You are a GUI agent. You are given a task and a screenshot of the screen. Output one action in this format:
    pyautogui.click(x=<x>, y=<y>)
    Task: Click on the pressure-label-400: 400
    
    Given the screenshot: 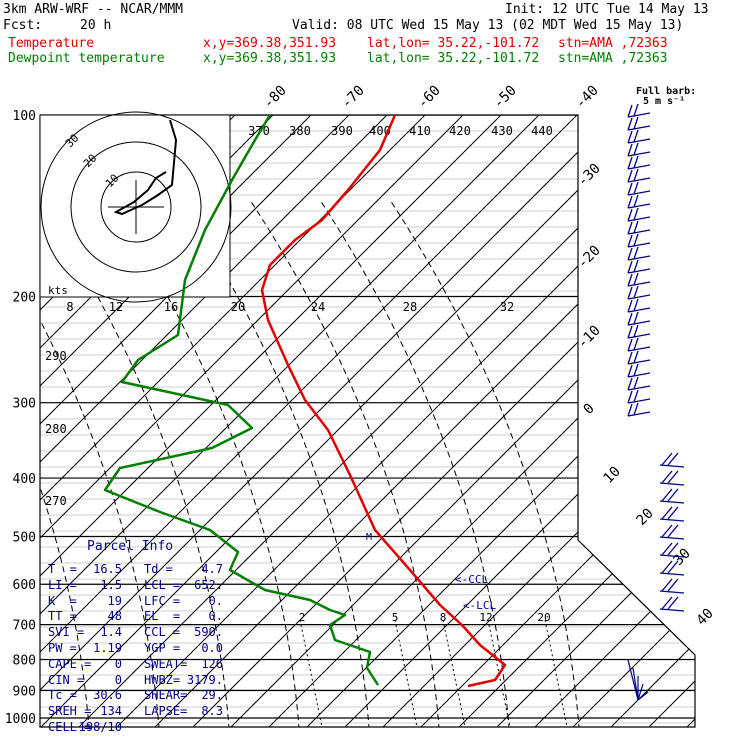 What is the action you would take?
    pyautogui.click(x=24, y=479)
    